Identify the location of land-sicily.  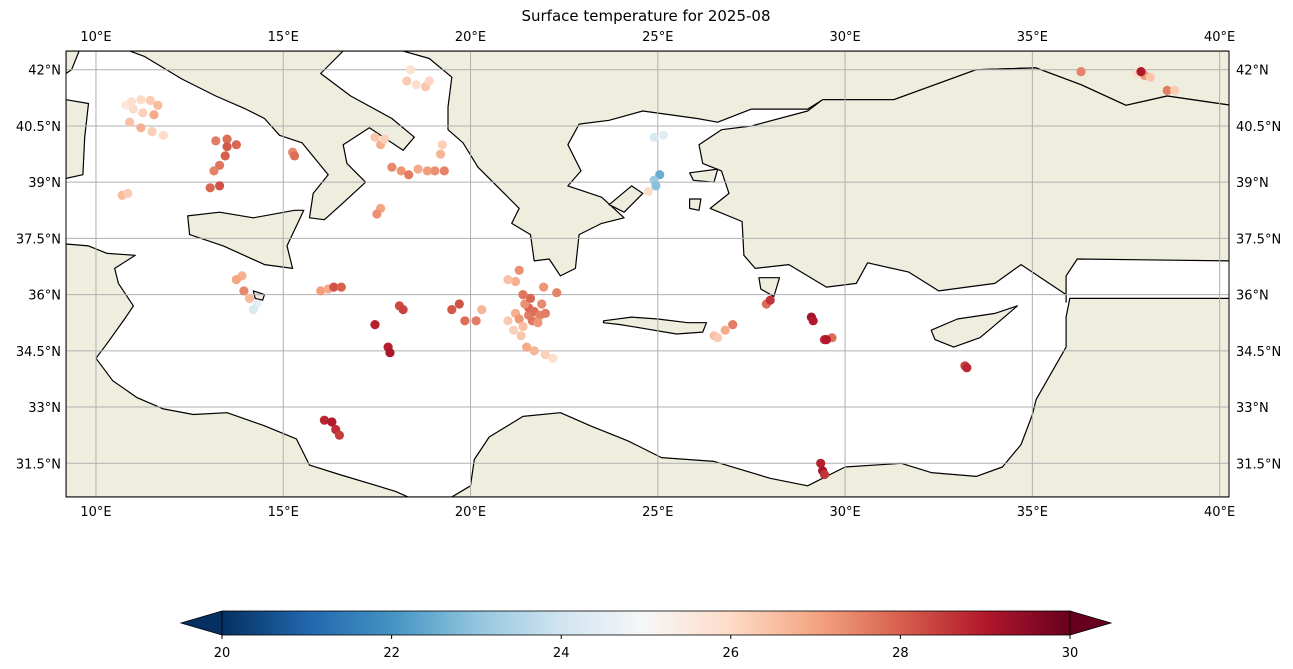
(246, 239).